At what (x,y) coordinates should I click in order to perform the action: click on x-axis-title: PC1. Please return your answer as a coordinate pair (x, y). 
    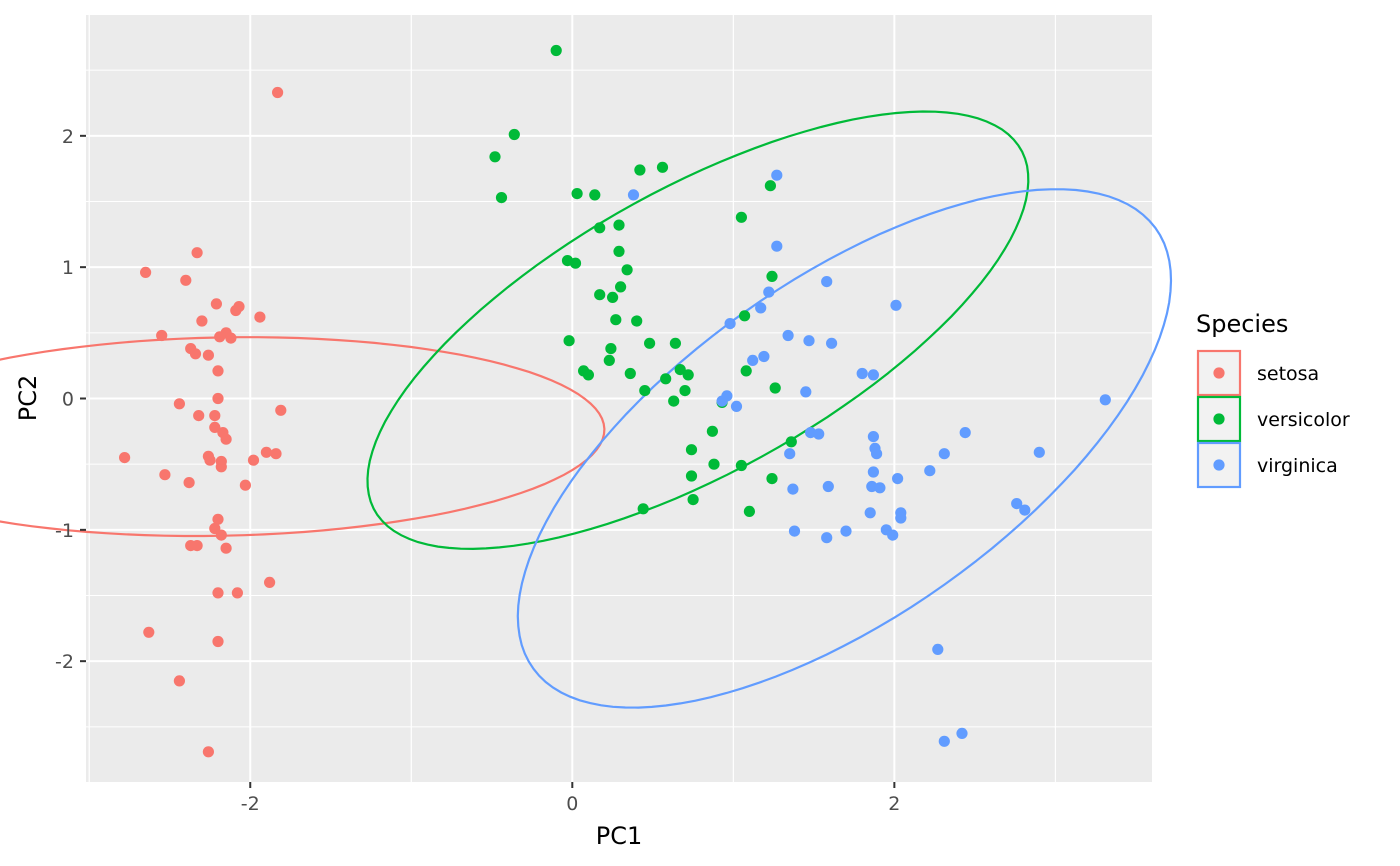
    Looking at the image, I should click on (619, 836).